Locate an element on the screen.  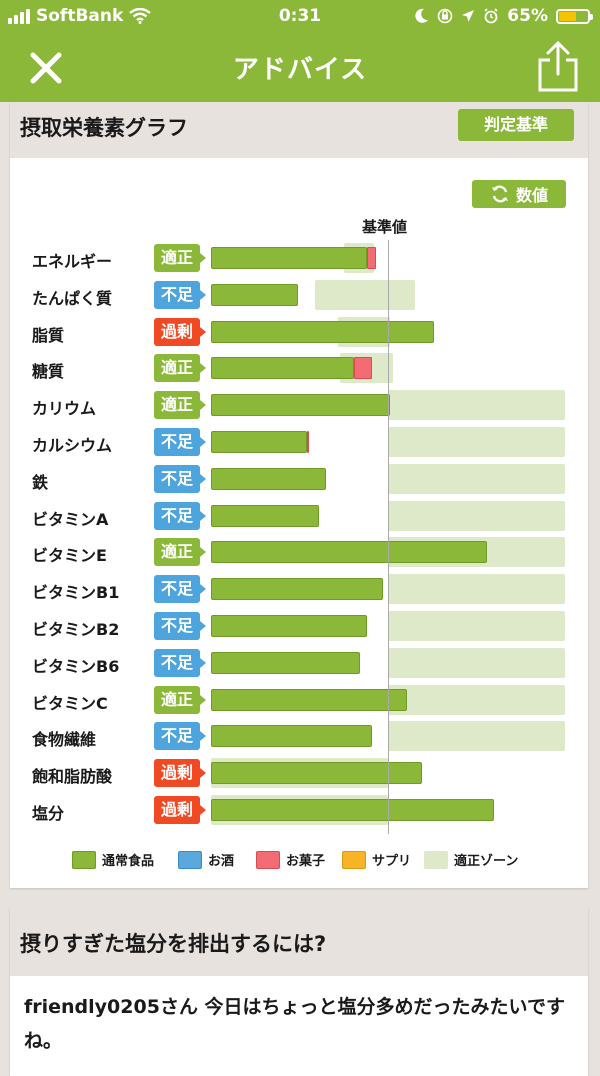
page-title: アドバイス is located at coordinates (300, 70).